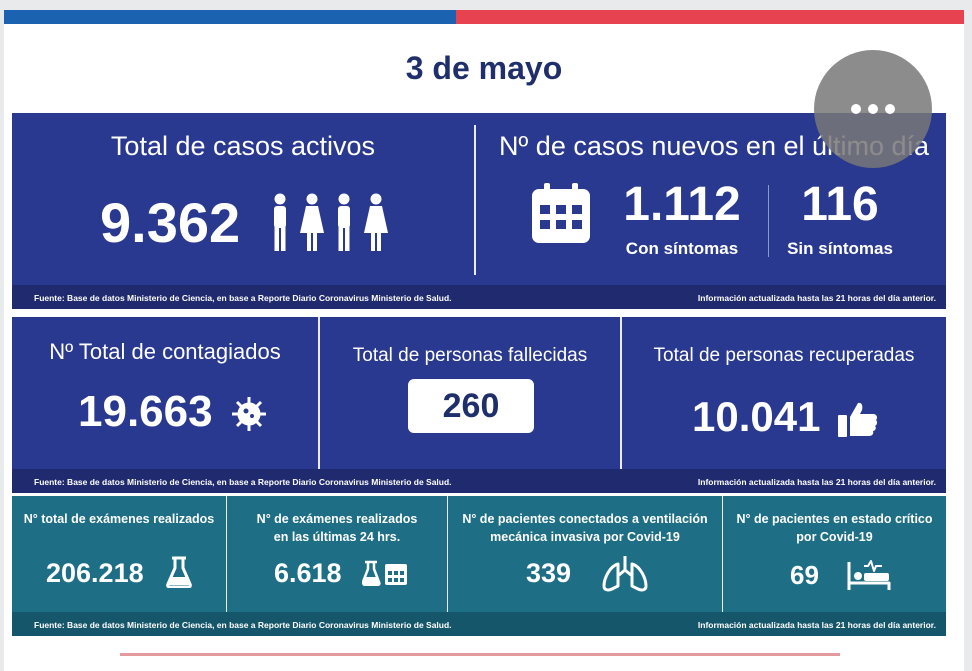  Describe the element at coordinates (784, 355) in the screenshot. I see `recovered-title: Total de personas recuperadas` at that location.